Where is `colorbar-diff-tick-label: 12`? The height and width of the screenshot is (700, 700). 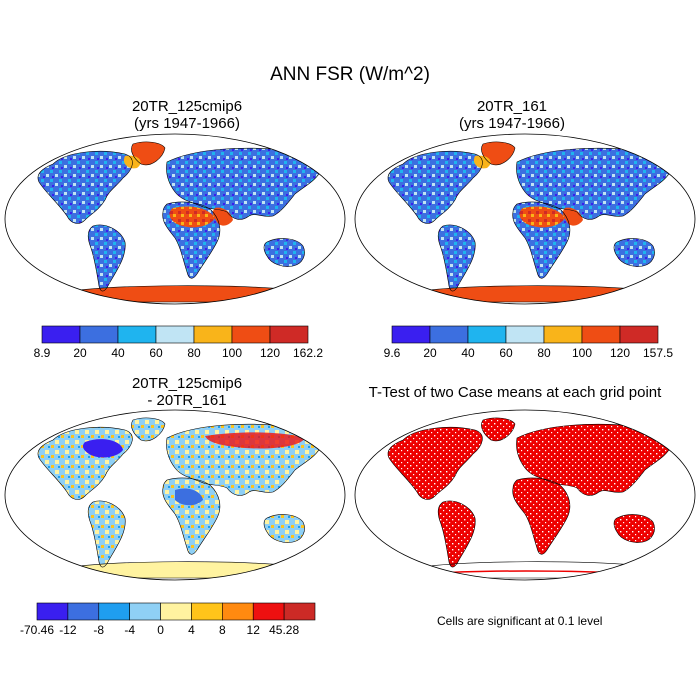
colorbar-diff-tick-label: 12 is located at coordinates (253, 630).